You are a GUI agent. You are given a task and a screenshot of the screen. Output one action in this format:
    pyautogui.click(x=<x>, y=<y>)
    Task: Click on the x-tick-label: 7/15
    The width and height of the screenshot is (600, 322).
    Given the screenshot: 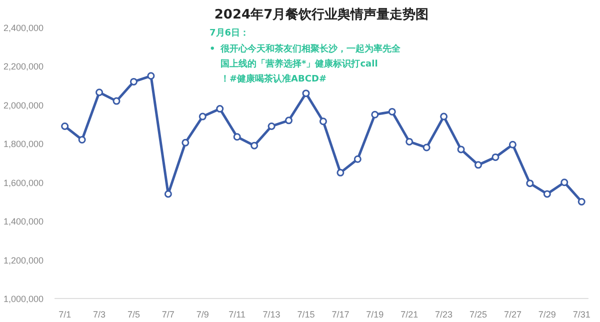 What is the action you would take?
    pyautogui.click(x=306, y=315)
    